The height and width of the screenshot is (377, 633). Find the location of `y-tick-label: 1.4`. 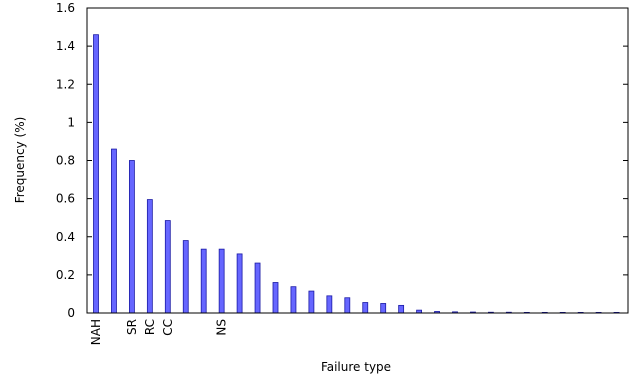

y-tick-label: 1.4 is located at coordinates (65, 46).